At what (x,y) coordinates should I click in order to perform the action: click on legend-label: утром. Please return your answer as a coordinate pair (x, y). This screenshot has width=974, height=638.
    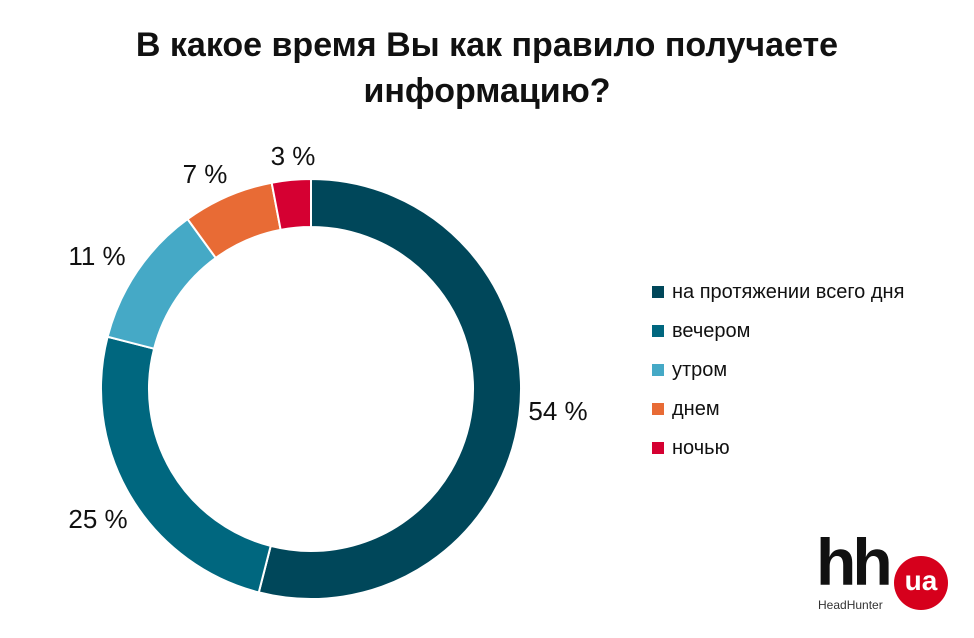
    Looking at the image, I should click on (700, 369).